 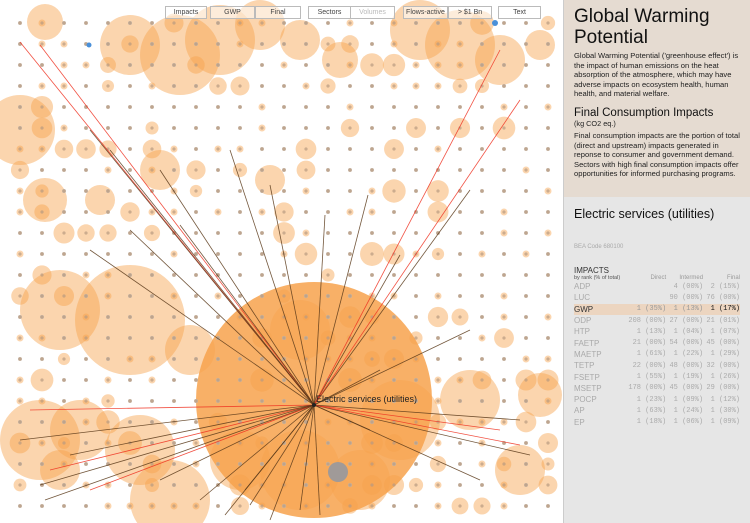 I want to click on impact-row: EP 1 (18%) 1 (06%) 1 (09%), so click(x=657, y=422).